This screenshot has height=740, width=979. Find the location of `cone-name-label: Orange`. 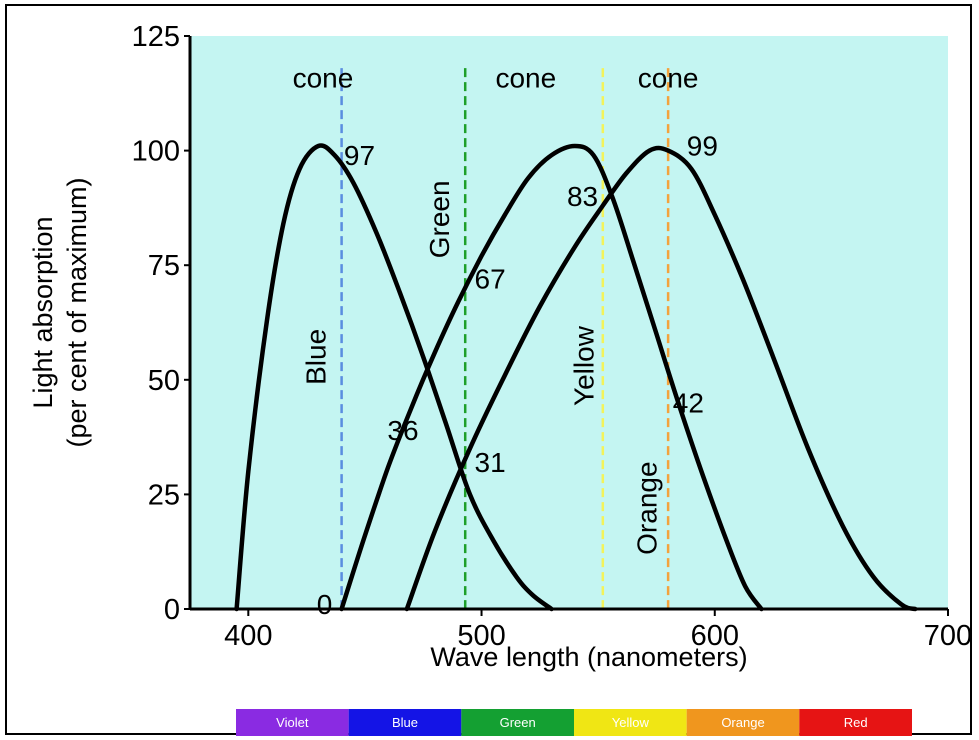

cone-name-label: Orange is located at coordinates (646, 507).